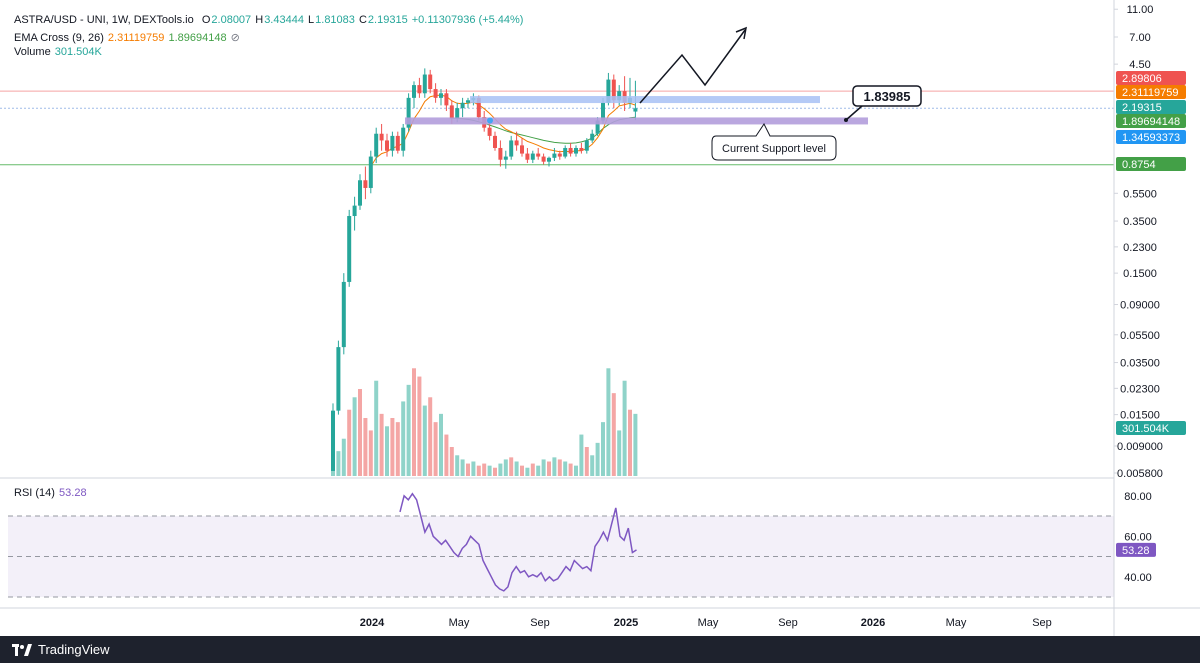  What do you see at coordinates (73, 493) in the screenshot?
I see `rsi-value: 53.28` at bounding box center [73, 493].